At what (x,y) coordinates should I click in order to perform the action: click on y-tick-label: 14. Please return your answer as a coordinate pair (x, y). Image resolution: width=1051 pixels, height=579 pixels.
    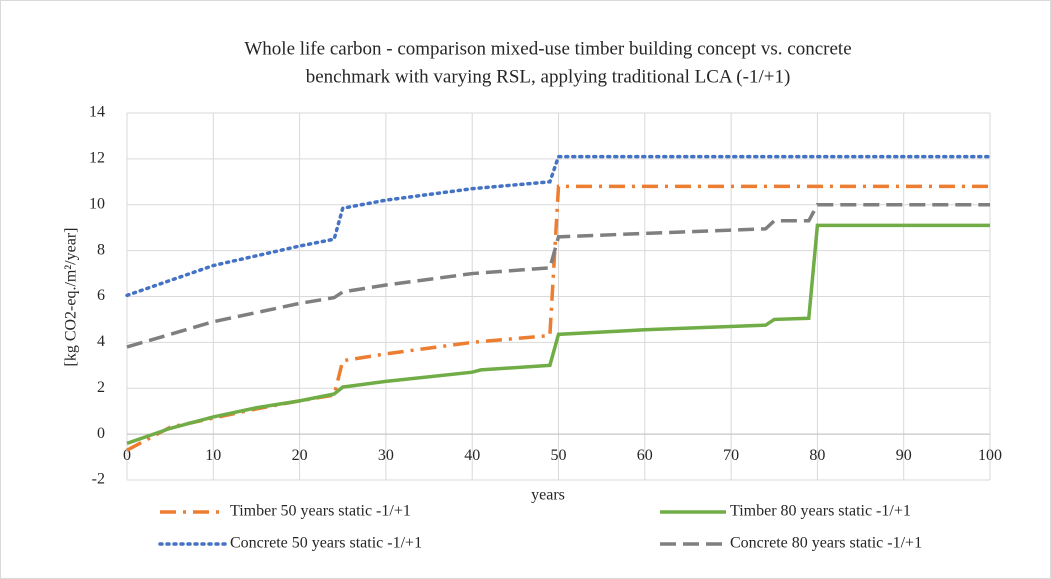
    Looking at the image, I should click on (97, 112).